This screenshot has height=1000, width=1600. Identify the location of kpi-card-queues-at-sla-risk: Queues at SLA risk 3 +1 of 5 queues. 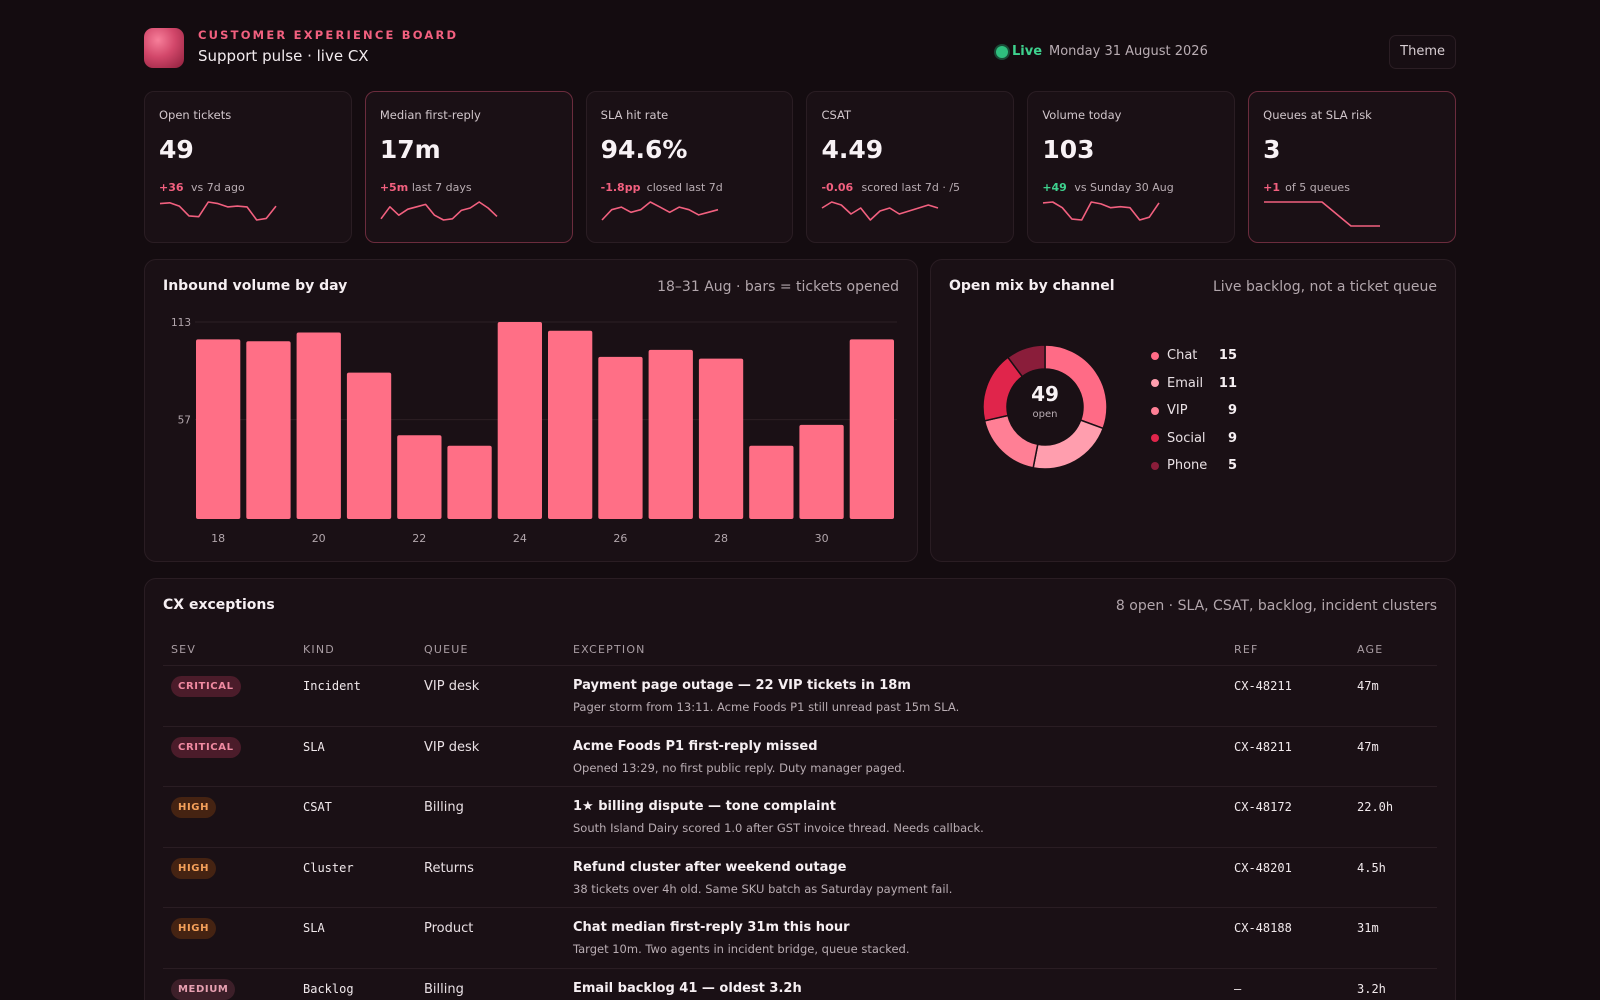
(1352, 167).